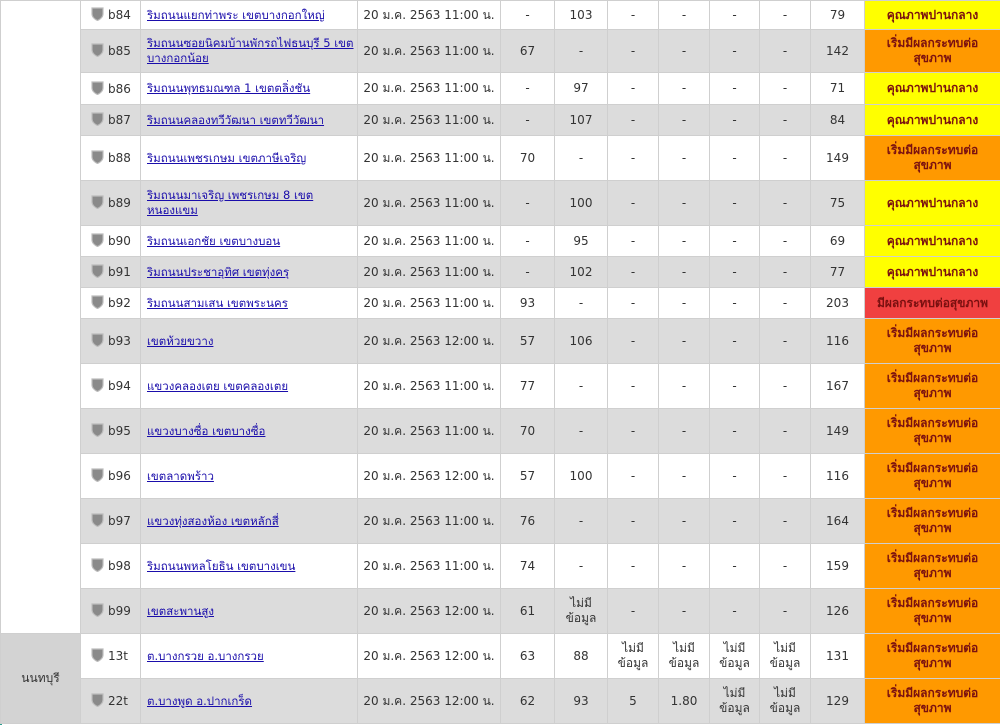 This screenshot has height=725, width=1000. I want to click on station-location-link: ริมถนนเพชรเกษม เขตภาษีเจริญ, so click(227, 157).